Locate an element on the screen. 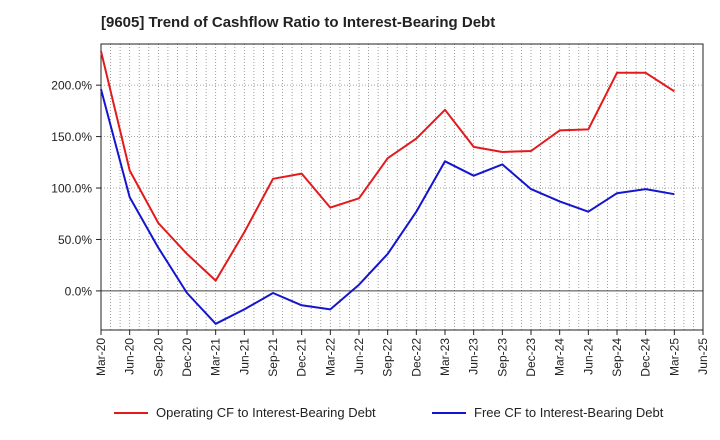 This screenshot has height=440, width=720. x-tick-label: Jun-25 is located at coordinates (703, 356).